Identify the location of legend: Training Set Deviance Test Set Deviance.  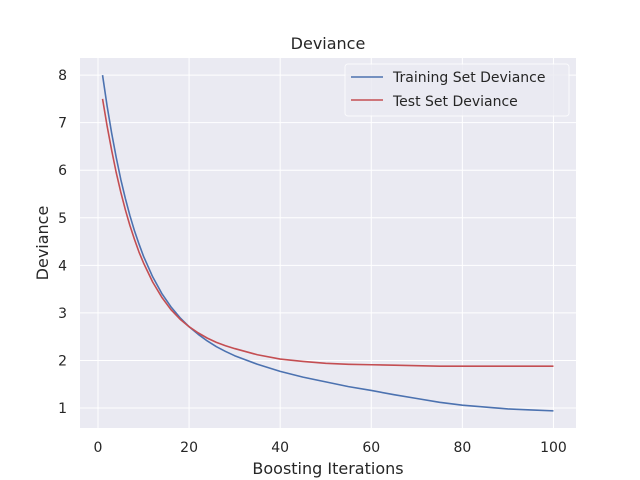
(457, 90).